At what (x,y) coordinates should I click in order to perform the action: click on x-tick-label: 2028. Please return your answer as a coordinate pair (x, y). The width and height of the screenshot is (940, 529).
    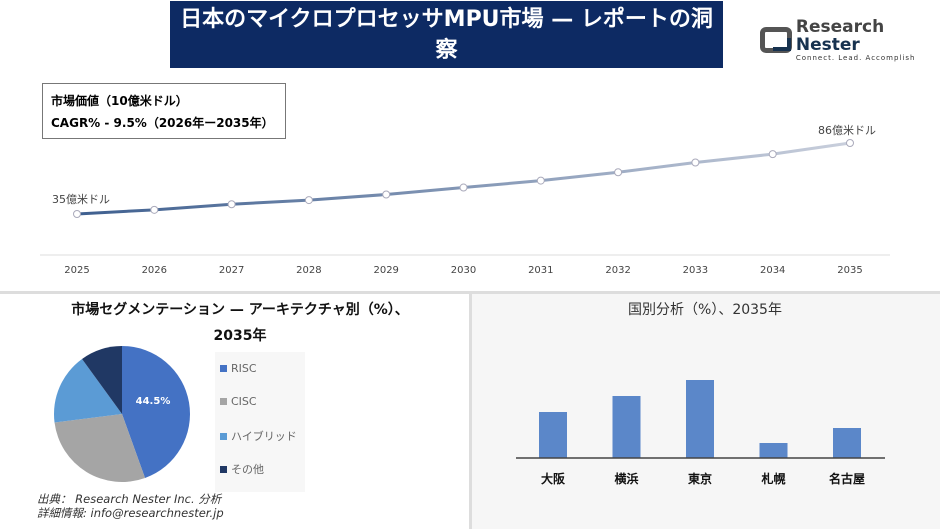
    Looking at the image, I should click on (308, 270).